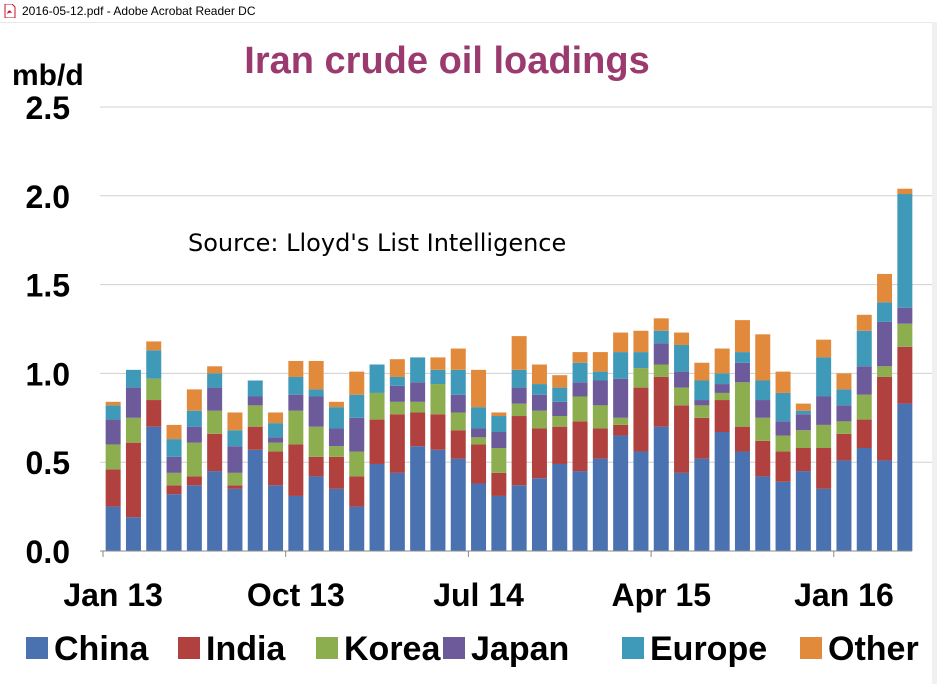 This screenshot has width=937, height=684. I want to click on y-axis-ticks: 0.0 0.5 1.0 1.5 2.0 2.5, so click(48, 330).